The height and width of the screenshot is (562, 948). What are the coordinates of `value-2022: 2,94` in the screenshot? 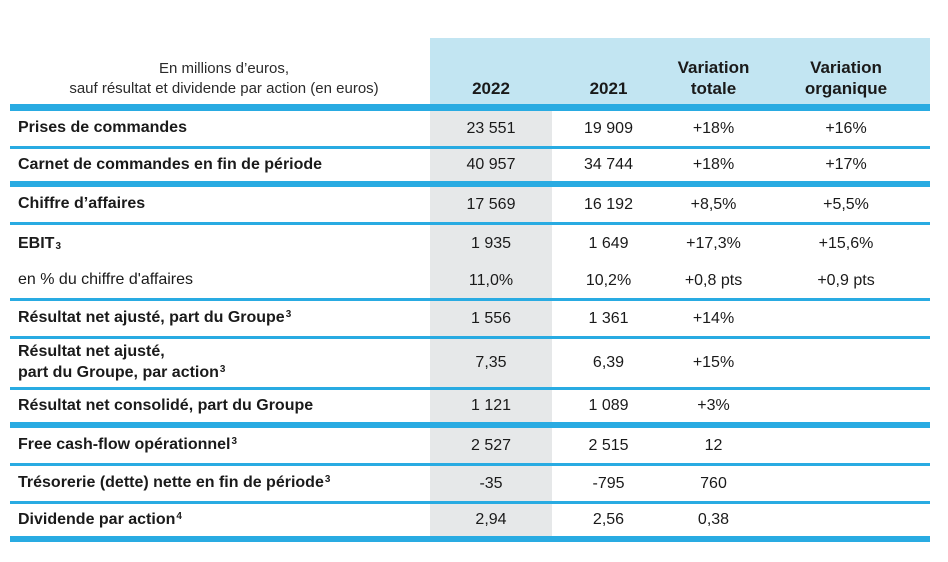 It's located at (491, 520).